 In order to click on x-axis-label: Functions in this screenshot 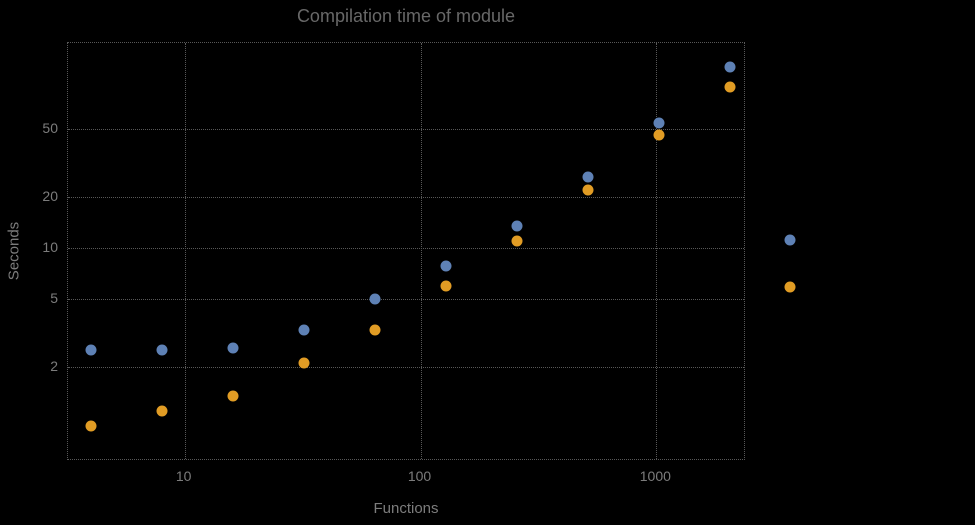, I will do `click(406, 508)`.